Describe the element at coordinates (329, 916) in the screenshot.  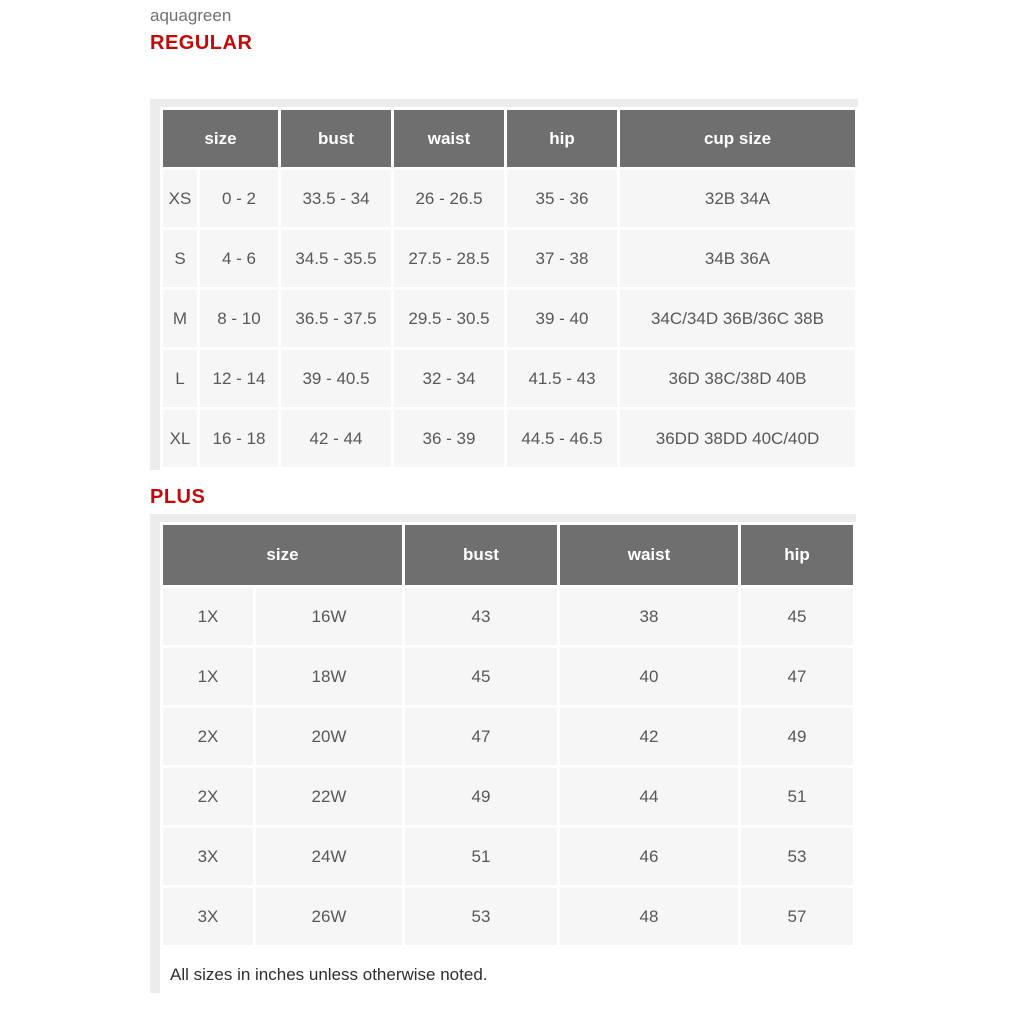
I see `size-range-cell: 26W` at that location.